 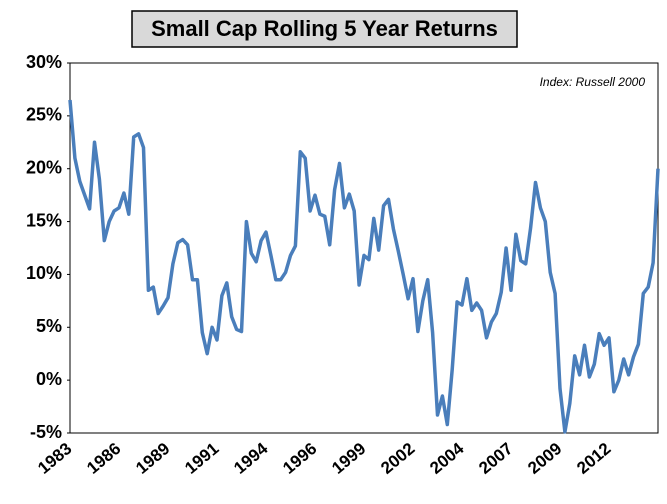 I want to click on annotation: Index: Russell 2000, so click(x=593, y=82).